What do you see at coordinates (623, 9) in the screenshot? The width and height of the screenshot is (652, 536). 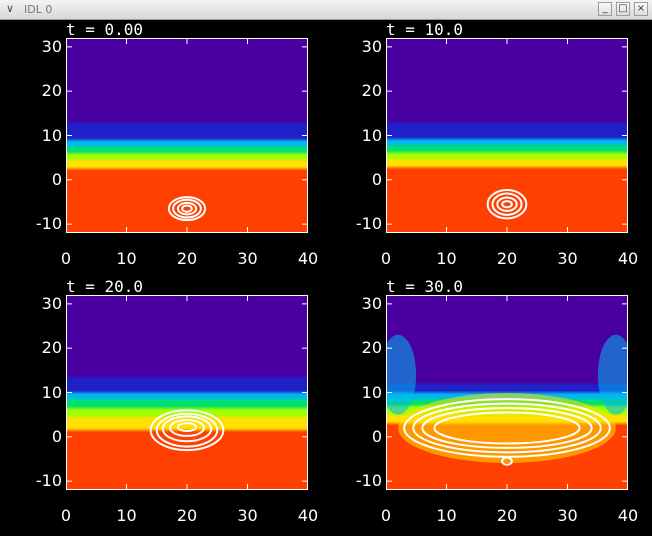 I see `maximize-button: □` at bounding box center [623, 9].